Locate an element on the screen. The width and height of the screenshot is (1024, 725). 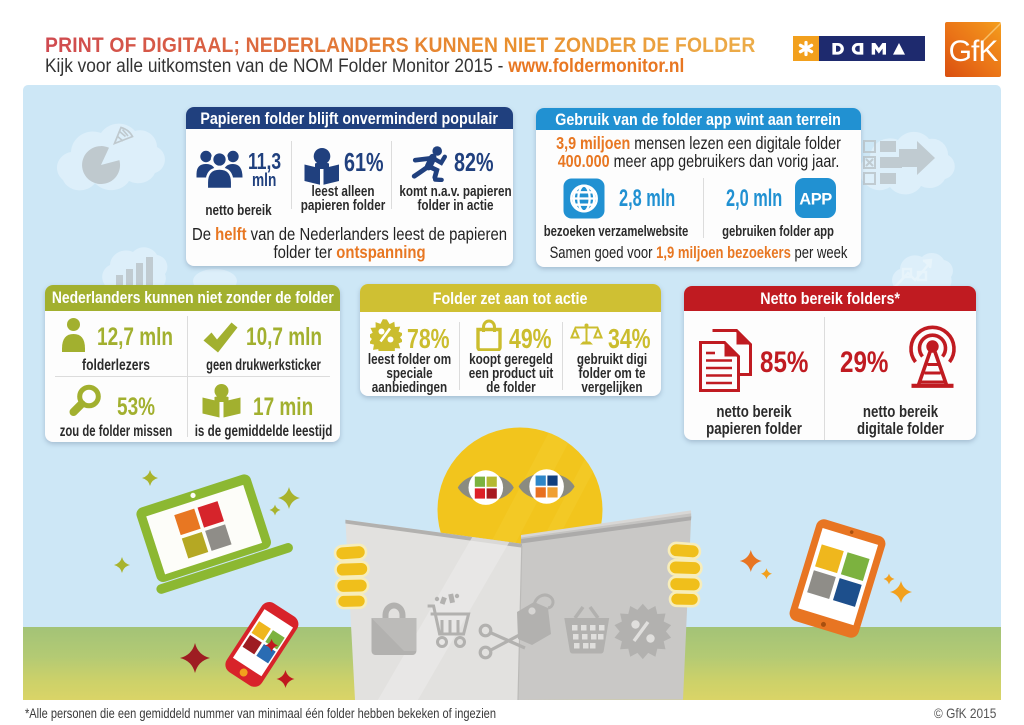
svg-text: GfK is located at coordinates (974, 51).